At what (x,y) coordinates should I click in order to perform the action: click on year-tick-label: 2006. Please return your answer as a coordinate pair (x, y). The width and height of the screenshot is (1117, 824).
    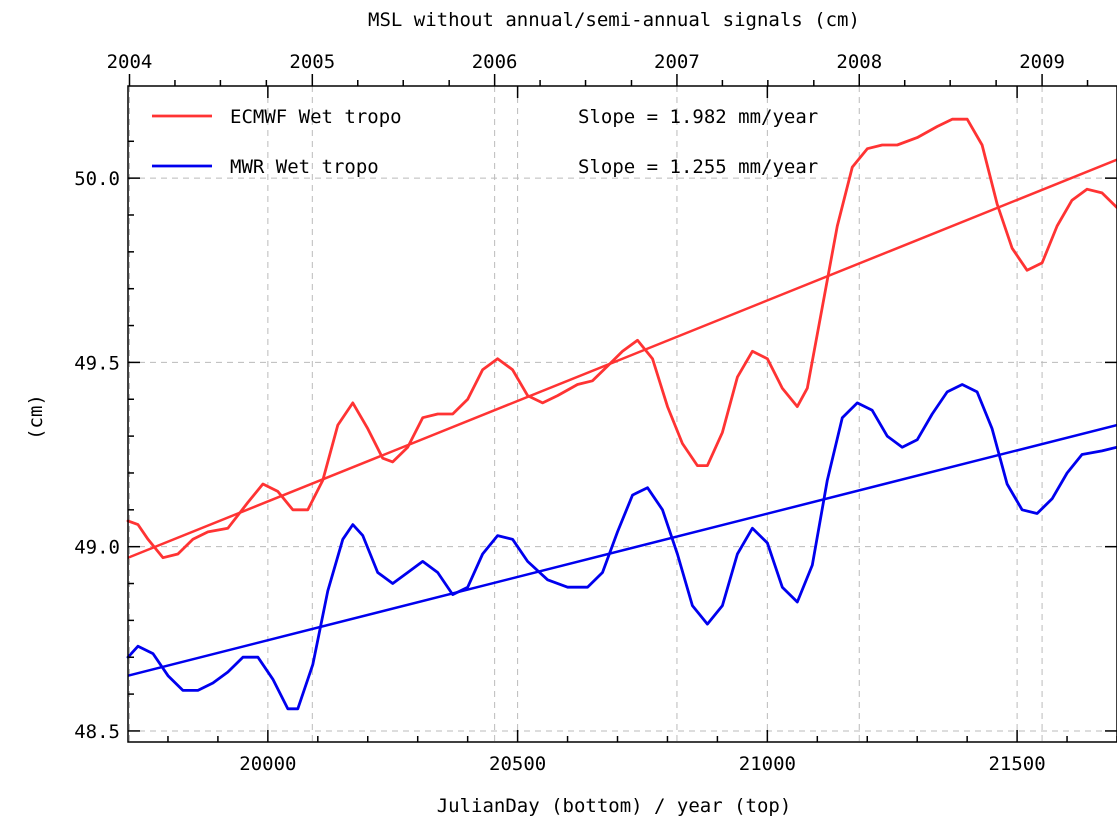
    Looking at the image, I should click on (495, 62).